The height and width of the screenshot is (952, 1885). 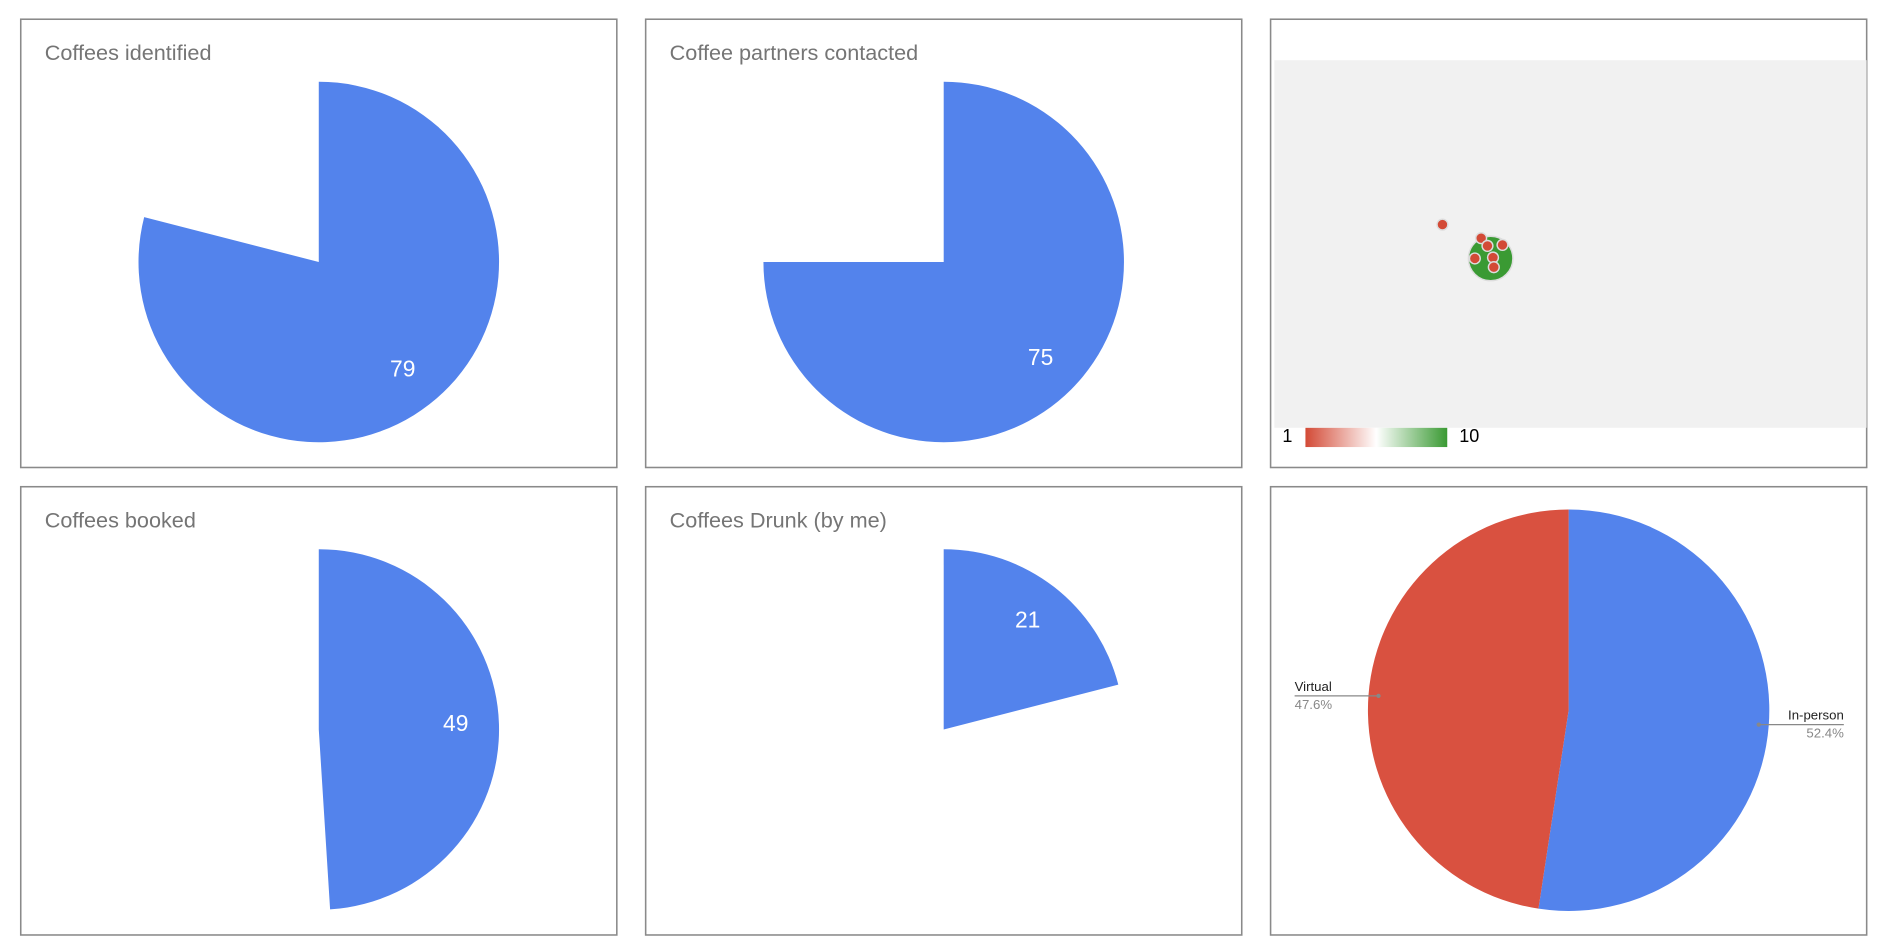 What do you see at coordinates (778, 519) in the screenshot?
I see `chart-title: Coffees Drunk (by me)` at bounding box center [778, 519].